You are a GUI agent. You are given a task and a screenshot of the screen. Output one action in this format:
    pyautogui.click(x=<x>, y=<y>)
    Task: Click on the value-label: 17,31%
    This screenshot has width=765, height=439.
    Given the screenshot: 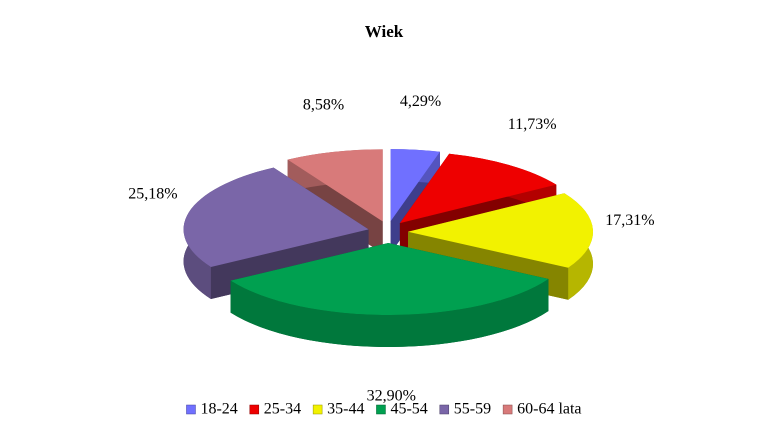 What is the action you would take?
    pyautogui.click(x=629, y=220)
    